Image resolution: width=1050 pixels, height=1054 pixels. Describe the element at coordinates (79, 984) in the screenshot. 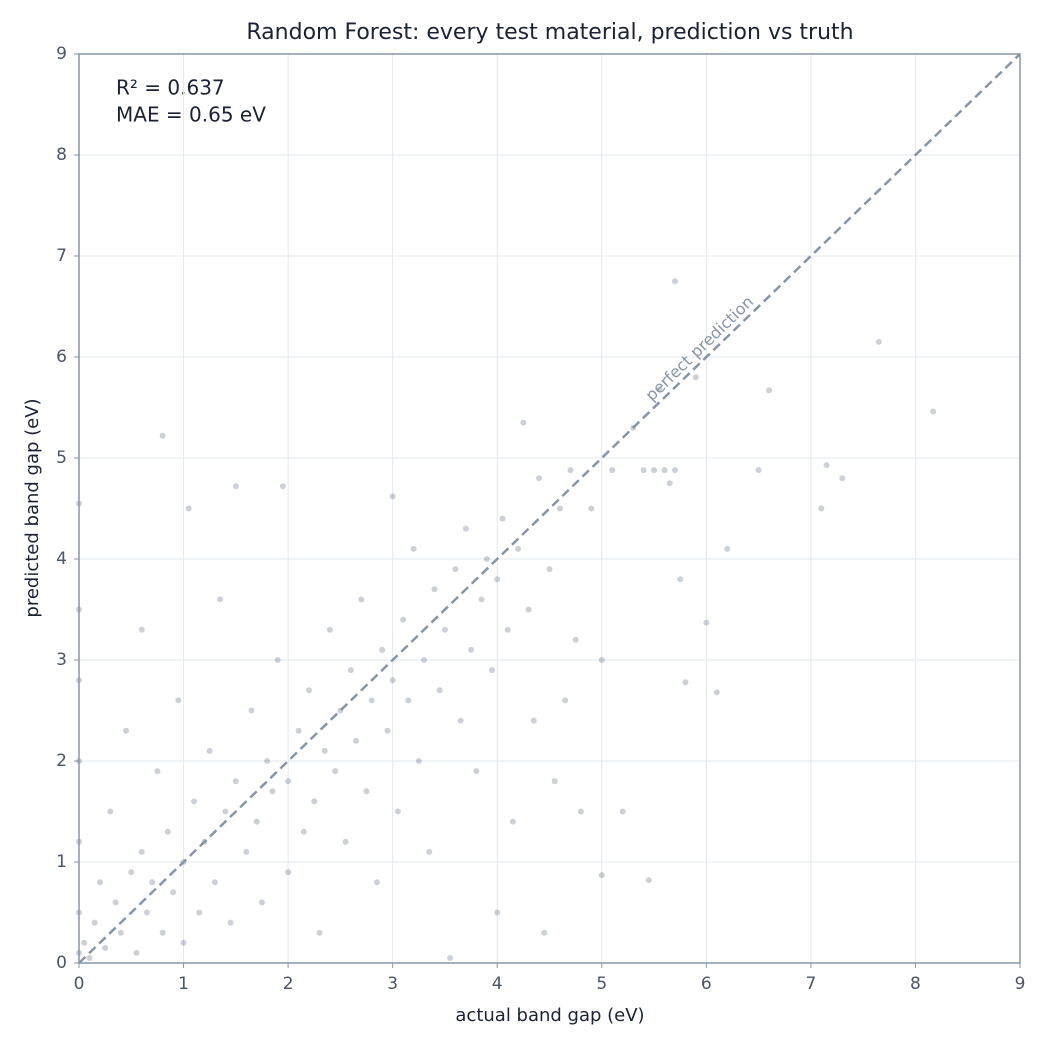

I see `x-tick-label: 0` at that location.